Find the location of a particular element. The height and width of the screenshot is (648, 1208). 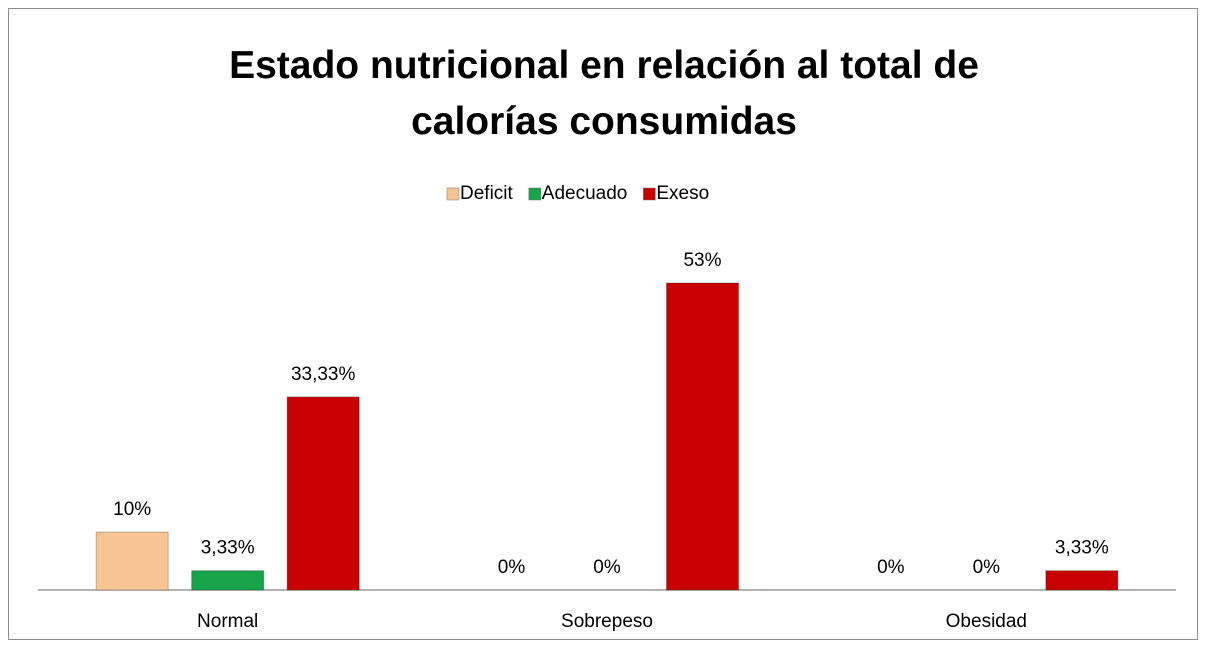

legend-label: Exeso is located at coordinates (682, 193).